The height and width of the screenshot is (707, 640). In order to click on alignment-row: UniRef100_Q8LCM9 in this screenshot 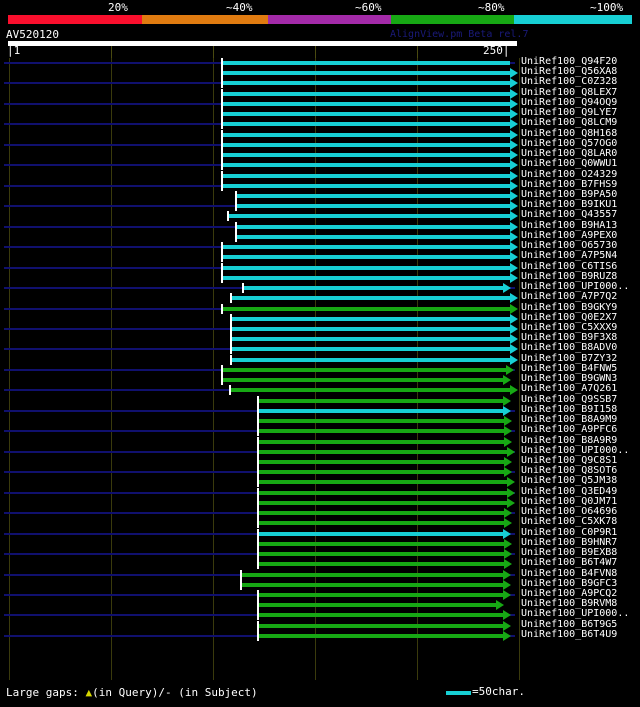, I will do `click(320, 123)`.